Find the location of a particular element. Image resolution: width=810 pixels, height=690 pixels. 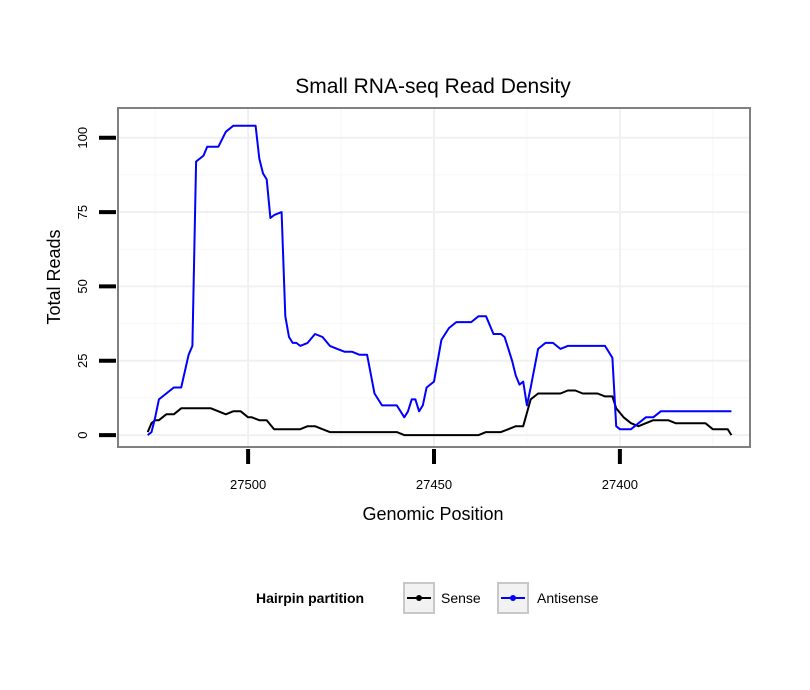

y-tick-label: 0 is located at coordinates (82, 434).